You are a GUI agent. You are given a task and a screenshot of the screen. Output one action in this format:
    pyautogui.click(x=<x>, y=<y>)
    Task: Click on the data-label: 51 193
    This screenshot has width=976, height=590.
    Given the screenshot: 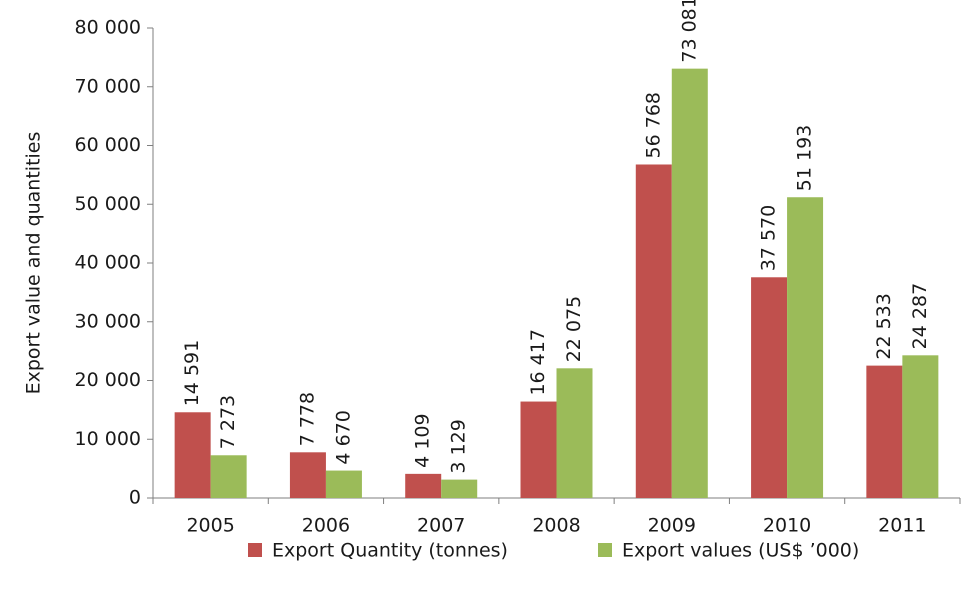 What is the action you would take?
    pyautogui.click(x=805, y=158)
    